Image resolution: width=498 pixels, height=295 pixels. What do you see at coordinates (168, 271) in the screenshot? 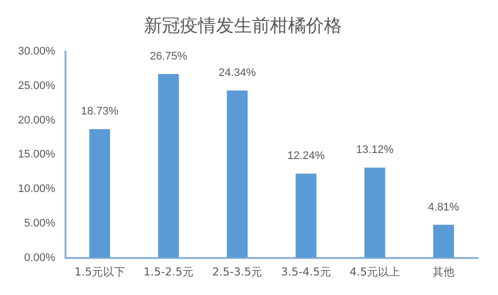
I see `x-tick-label: 1.5-2.5元` at bounding box center [168, 271].